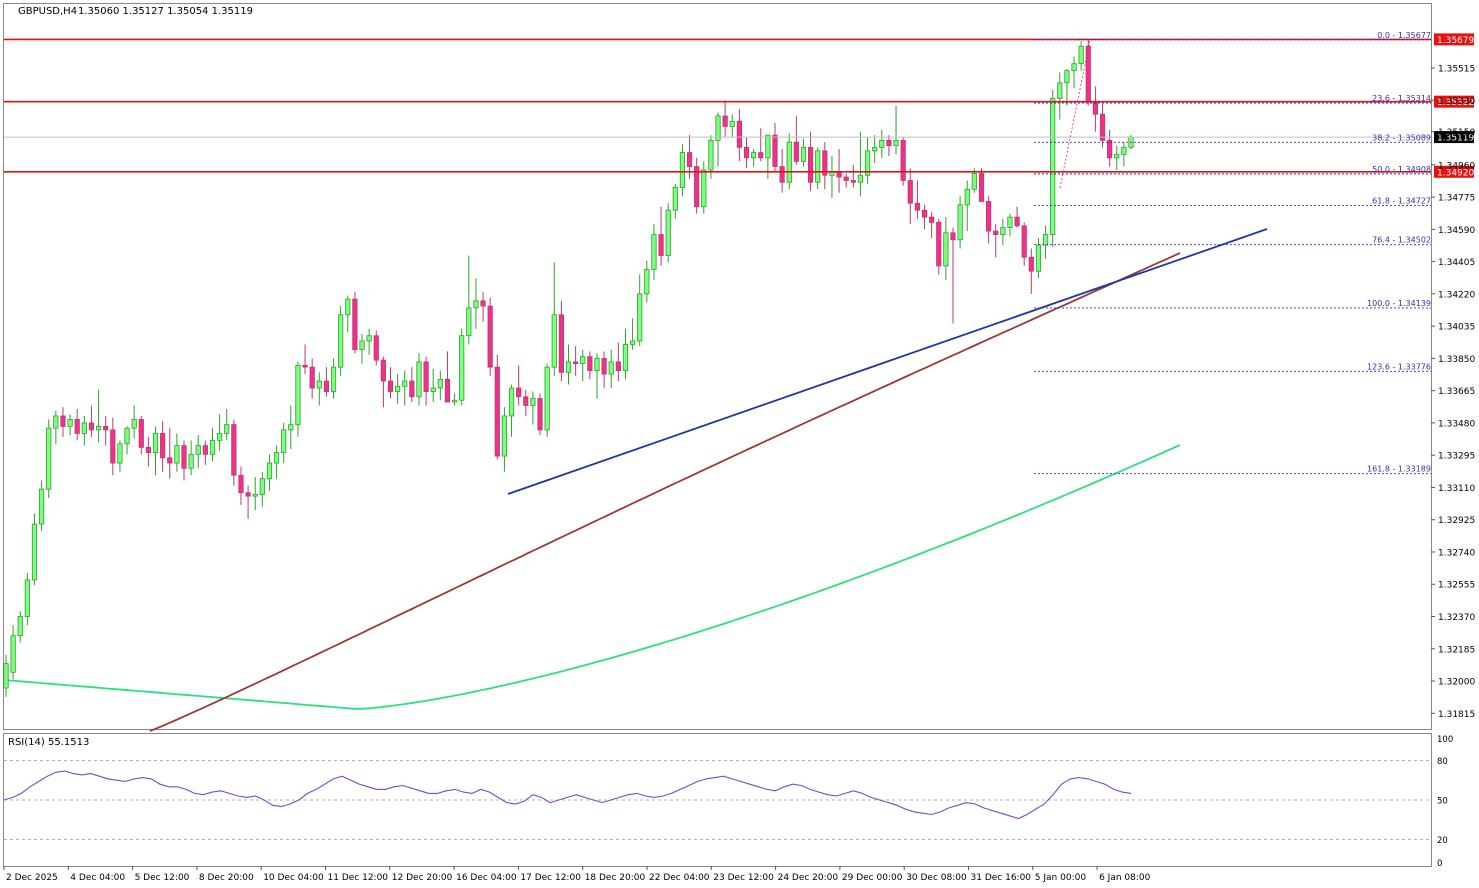 The width and height of the screenshot is (1479, 888). Describe the element at coordinates (162, 878) in the screenshot. I see `x-tick-label: 5 Dec 12:00` at that location.